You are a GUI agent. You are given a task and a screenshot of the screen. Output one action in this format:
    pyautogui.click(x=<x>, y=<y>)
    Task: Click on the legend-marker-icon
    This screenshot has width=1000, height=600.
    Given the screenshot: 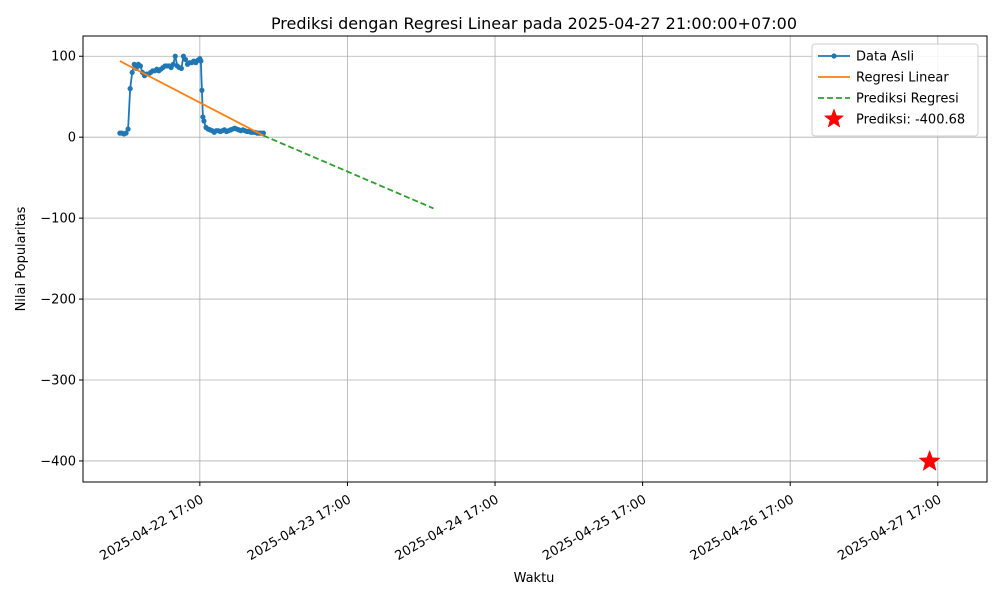 What is the action you would take?
    pyautogui.click(x=834, y=56)
    